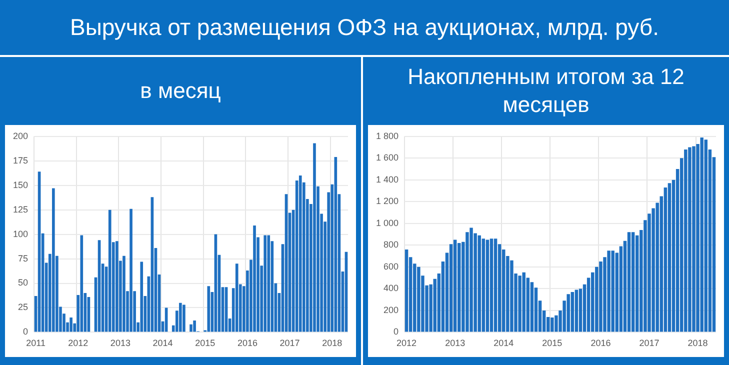 The image size is (729, 365). Describe the element at coordinates (20, 233) in the screenshot. I see `y-tick-label: 100` at that location.